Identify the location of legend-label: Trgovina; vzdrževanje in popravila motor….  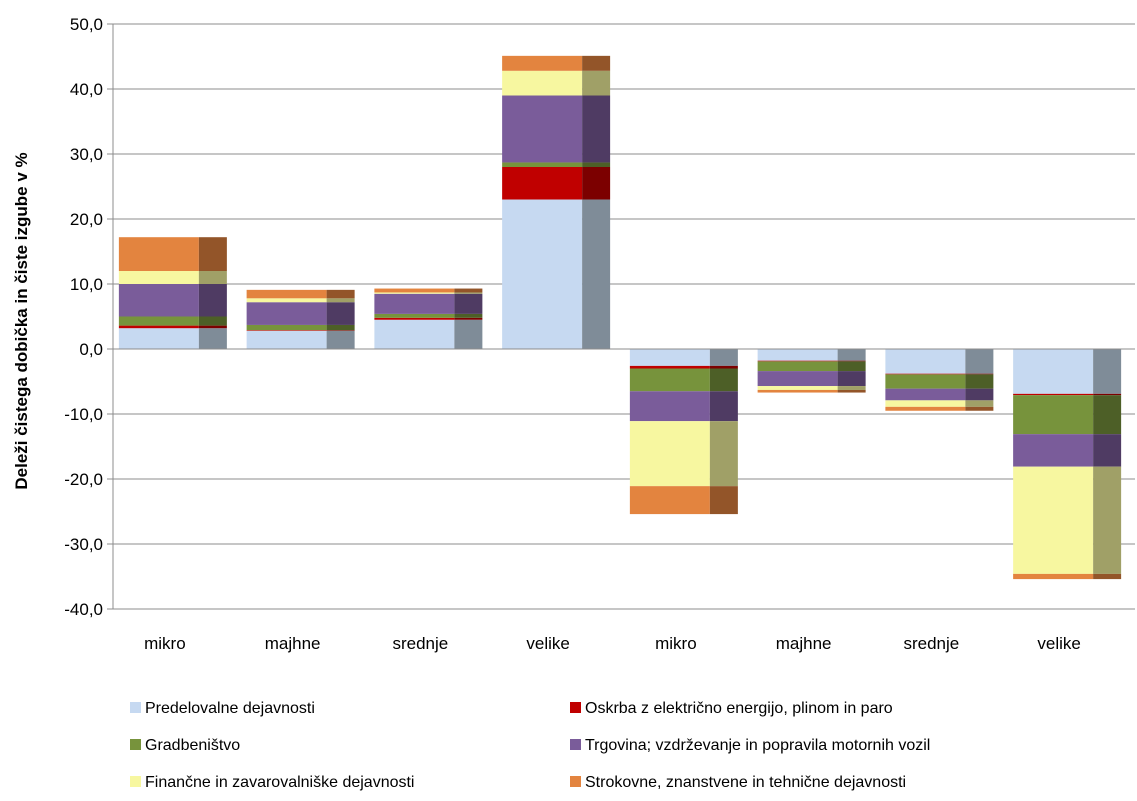
(757, 745).